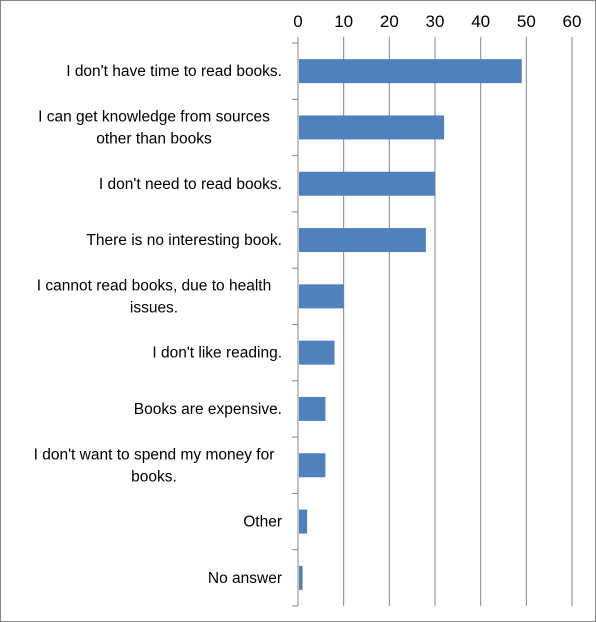  I want to click on category-label: No answer, so click(245, 578).